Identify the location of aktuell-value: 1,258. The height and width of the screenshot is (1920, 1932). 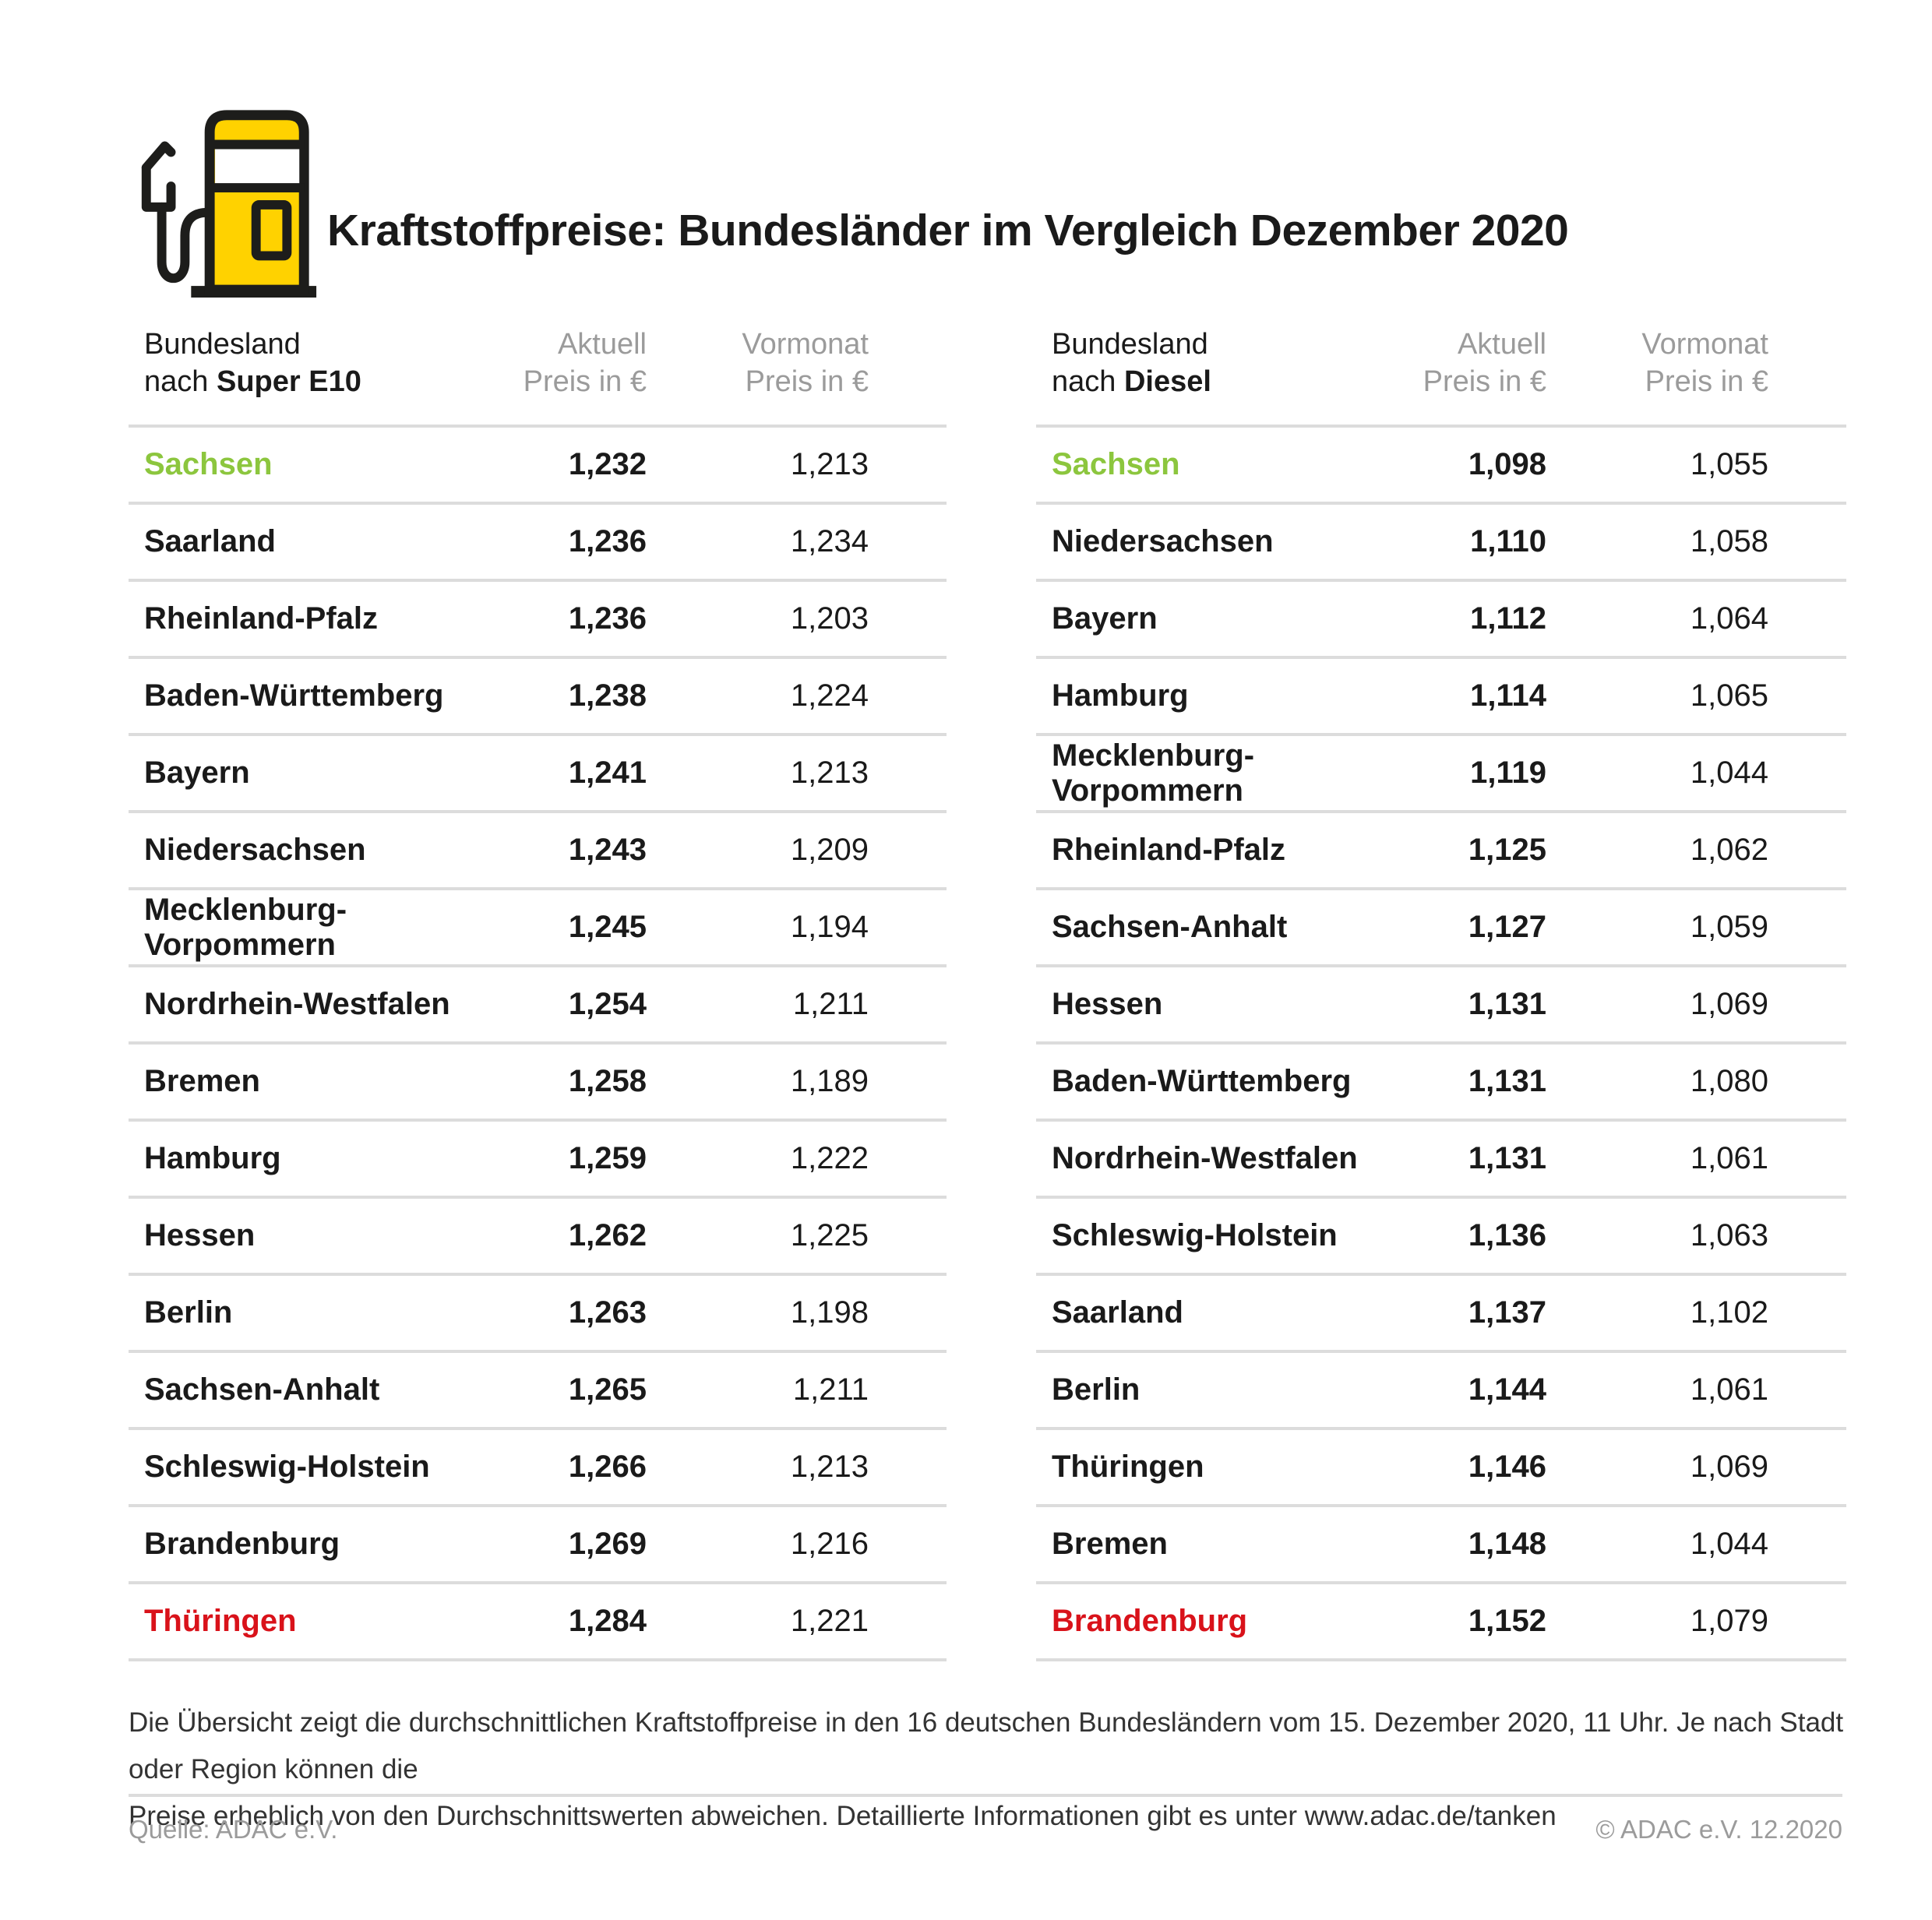
(607, 1081).